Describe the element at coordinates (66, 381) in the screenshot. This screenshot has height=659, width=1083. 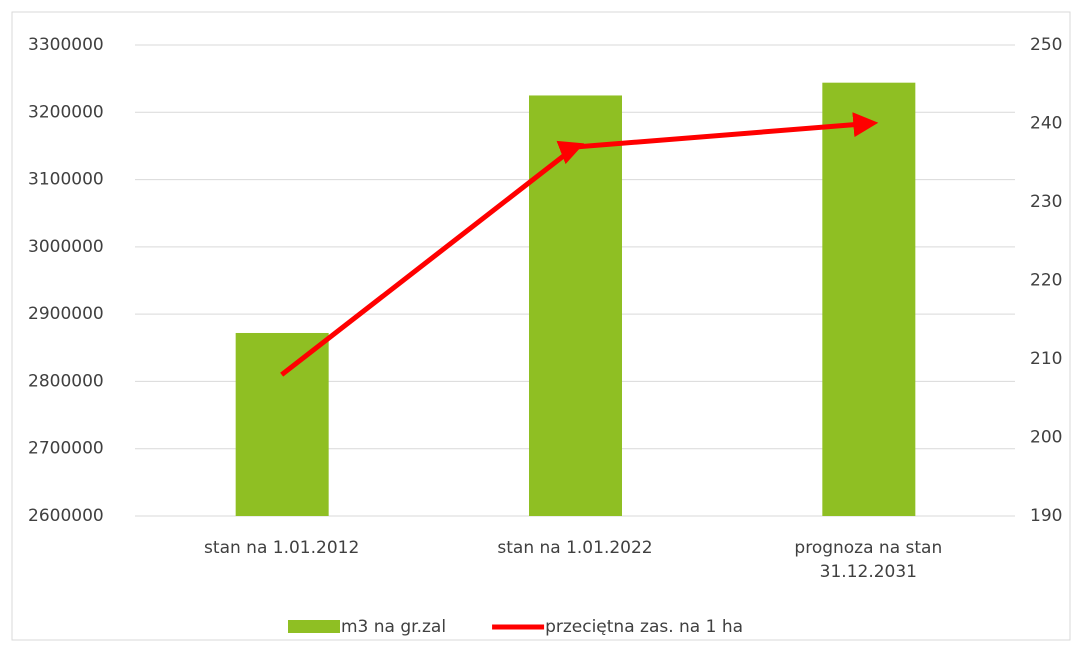
I see `y-tick-label: 2800000` at that location.